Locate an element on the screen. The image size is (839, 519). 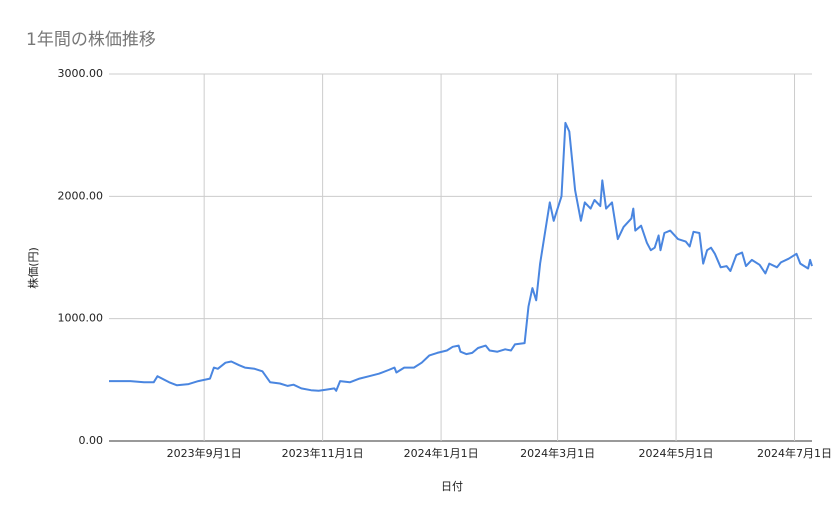
y-tick-label: 1000.00 is located at coordinates (81, 318).